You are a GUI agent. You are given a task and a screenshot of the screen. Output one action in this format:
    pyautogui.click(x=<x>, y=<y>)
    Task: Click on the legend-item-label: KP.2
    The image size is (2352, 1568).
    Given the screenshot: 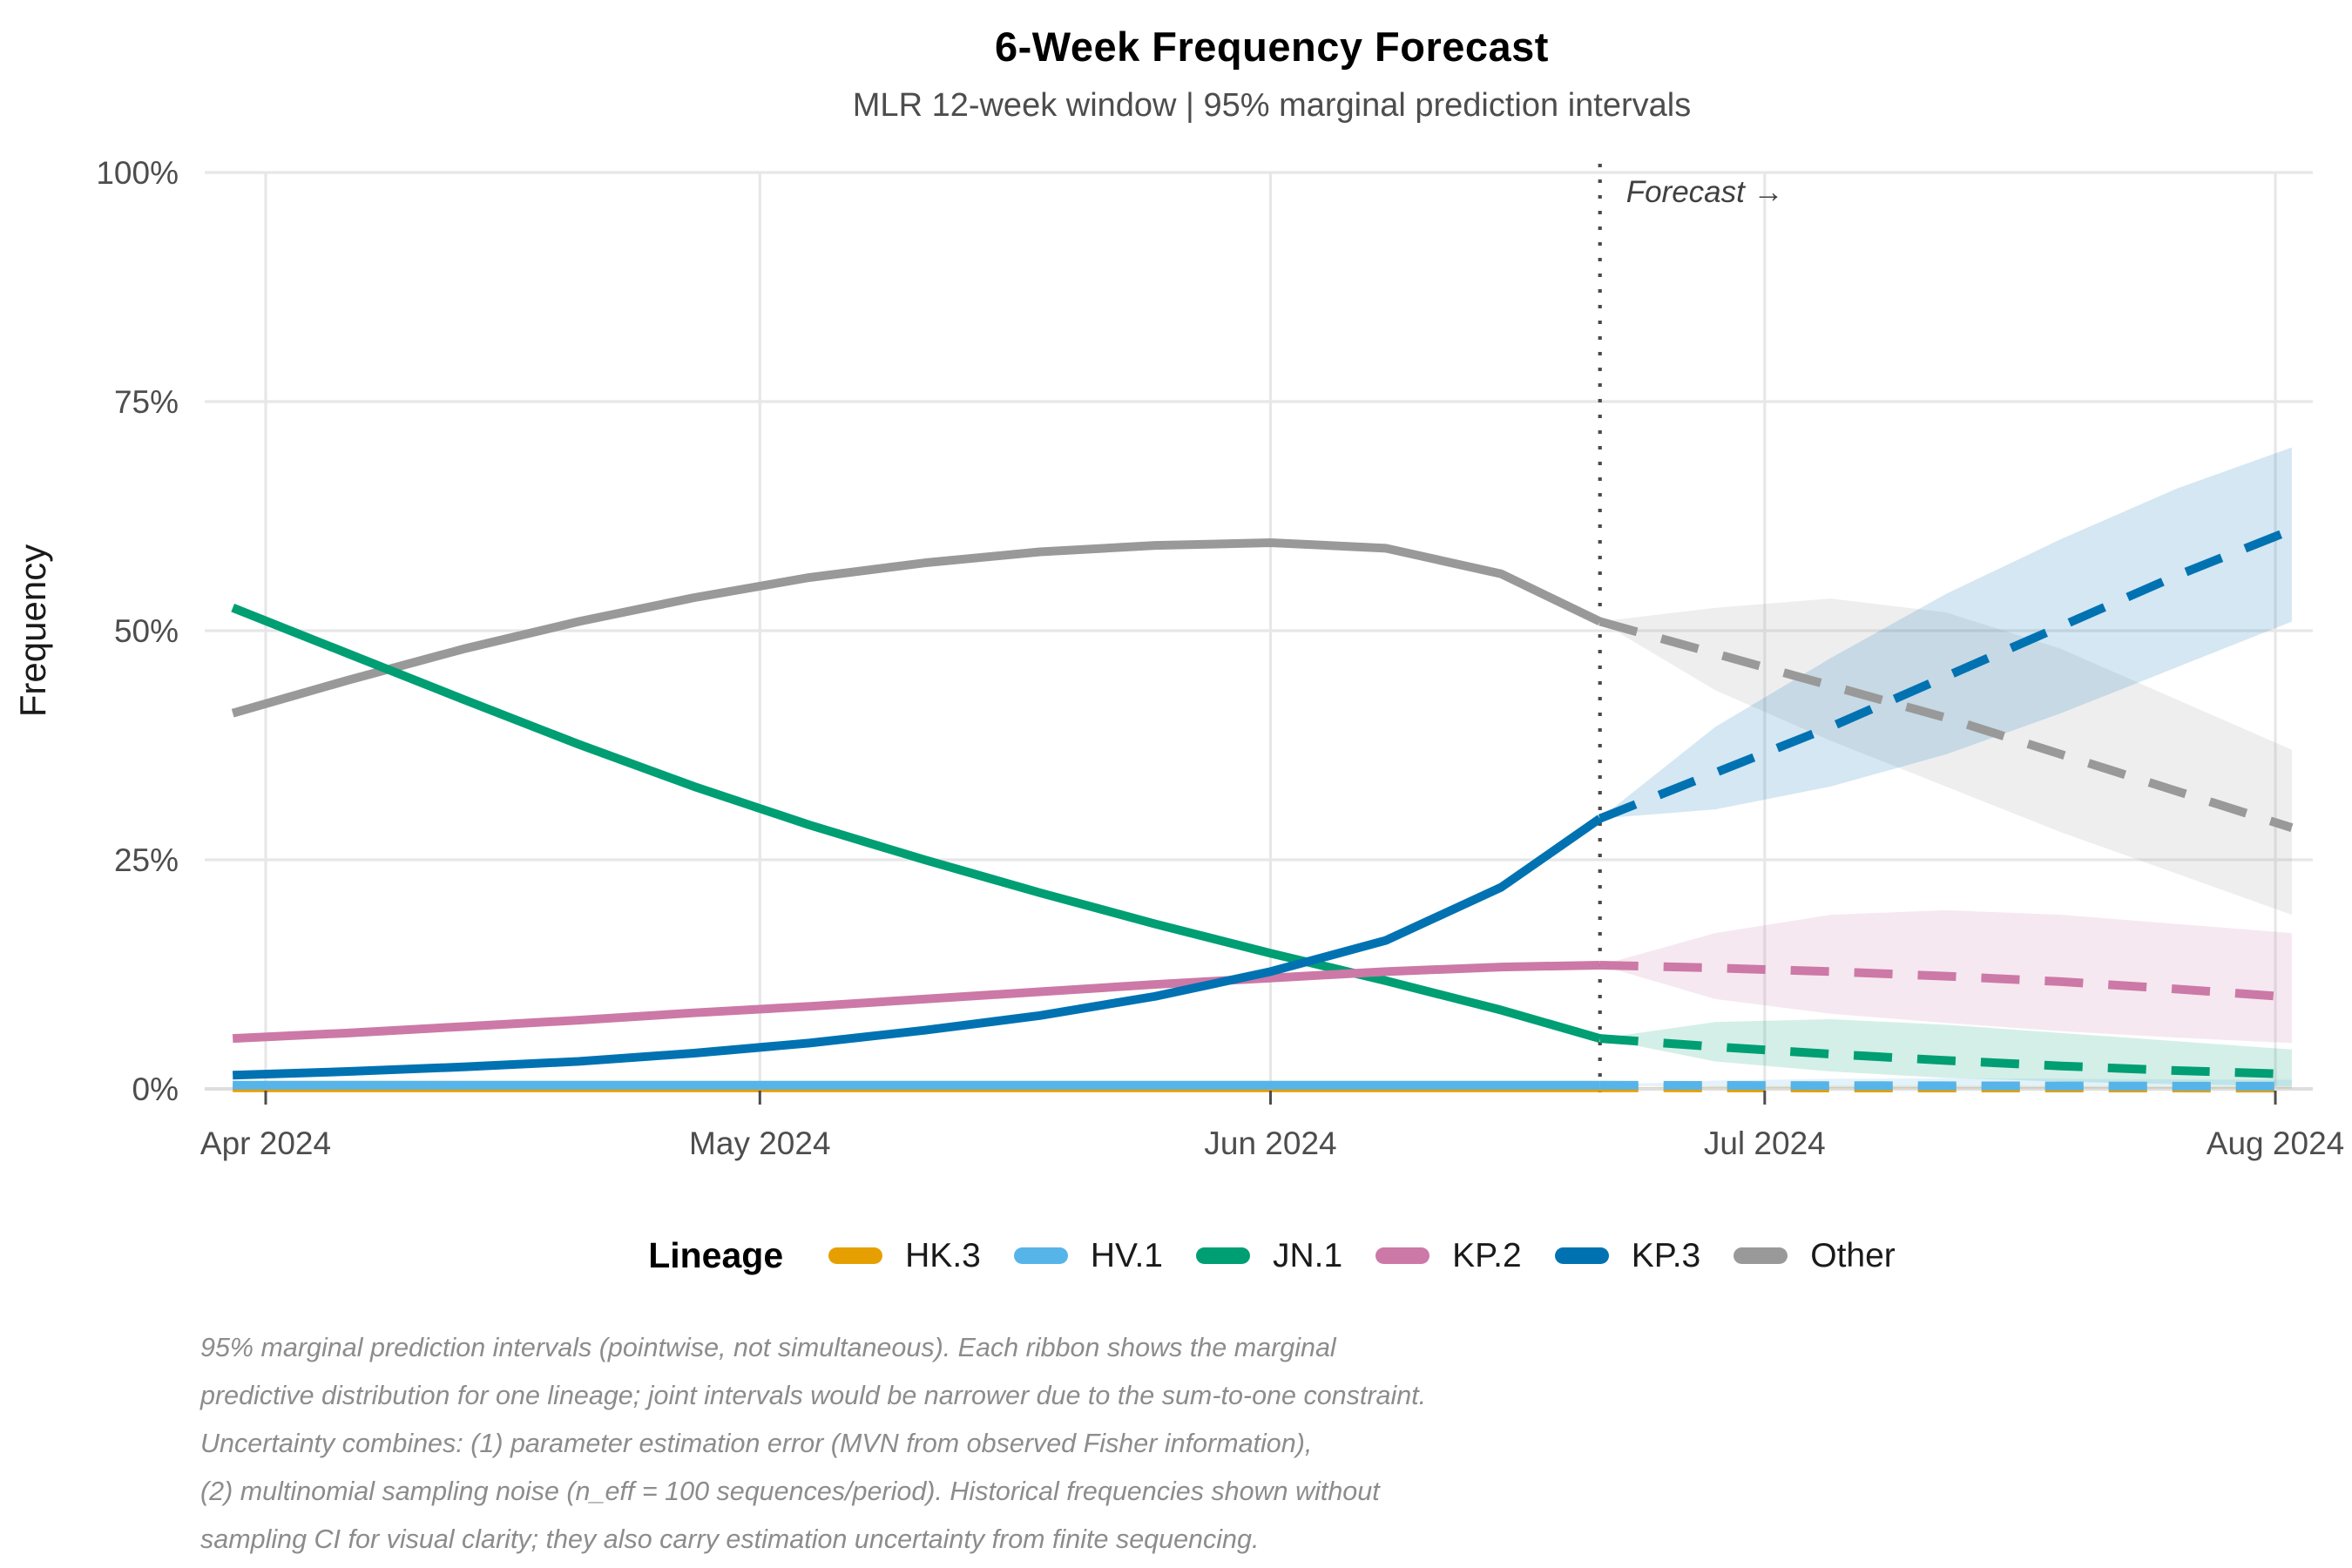 What is the action you would take?
    pyautogui.click(x=1487, y=1255)
    